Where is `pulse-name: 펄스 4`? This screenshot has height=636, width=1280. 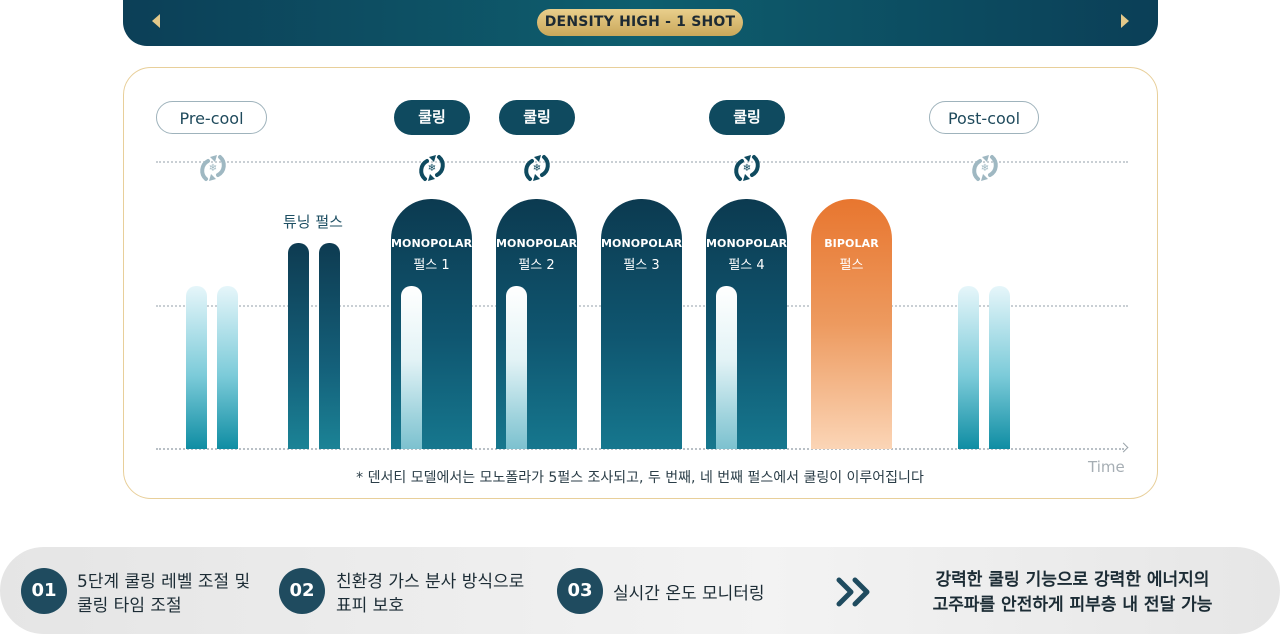 pulse-name: 펄스 4 is located at coordinates (746, 265).